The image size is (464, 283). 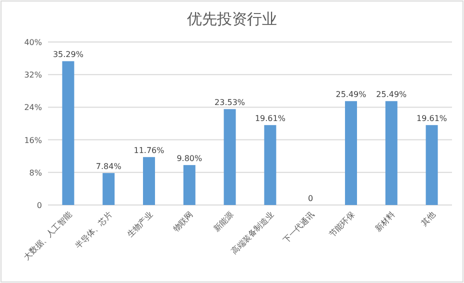 I want to click on data-label: 9.80%, so click(x=189, y=159).